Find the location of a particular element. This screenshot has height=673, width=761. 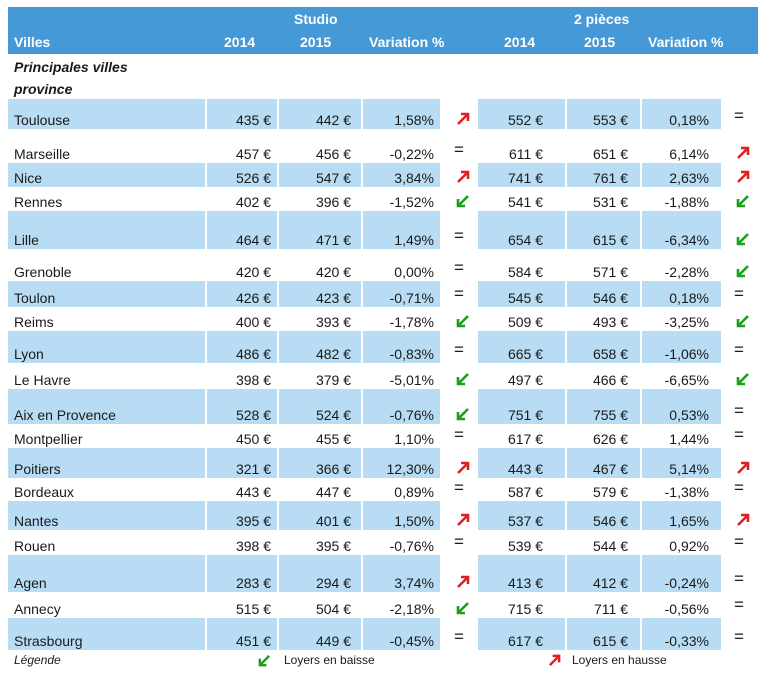

cell-p2014: 665 € is located at coordinates (521, 347).